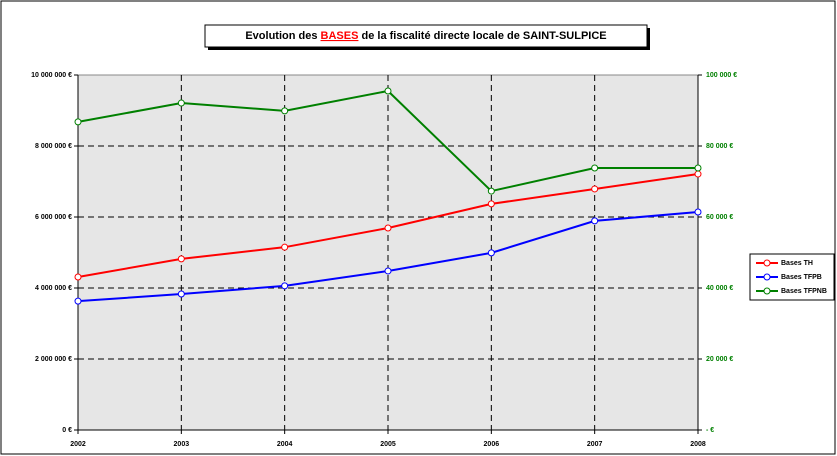 This screenshot has width=837, height=456. I want to click on y2-tick-label: 60 000 €, so click(719, 217).